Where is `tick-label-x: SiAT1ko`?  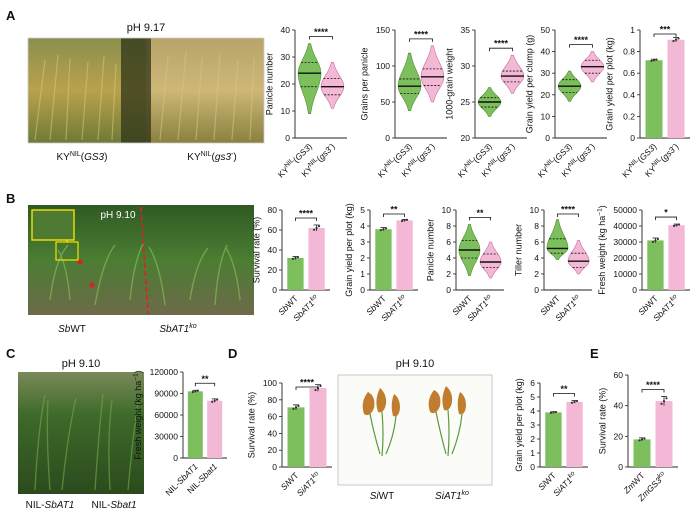 tick-label-x: SiAT1ko is located at coordinates (308, 484).